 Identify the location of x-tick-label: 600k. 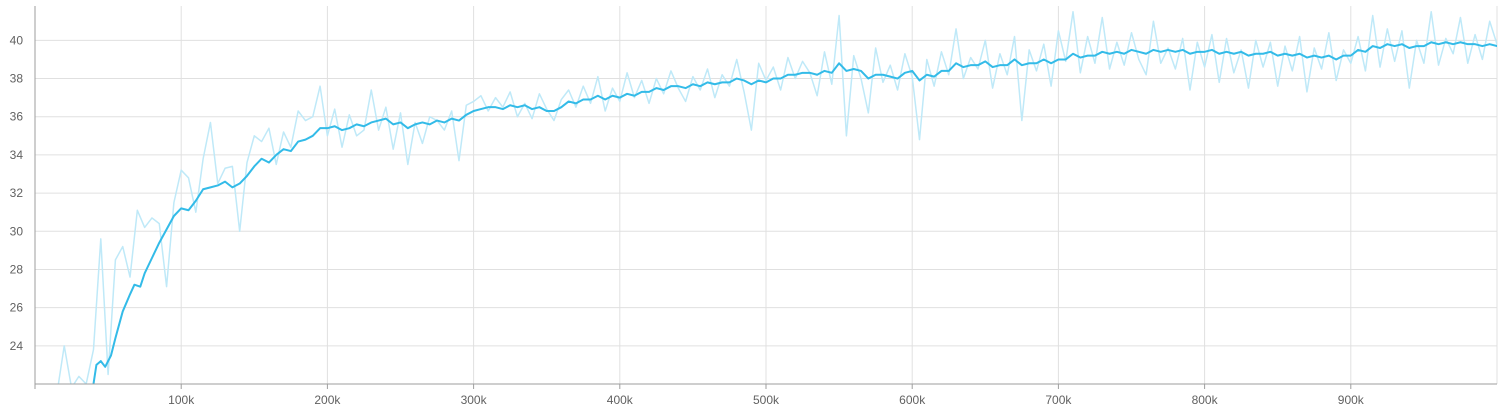
(912, 400).